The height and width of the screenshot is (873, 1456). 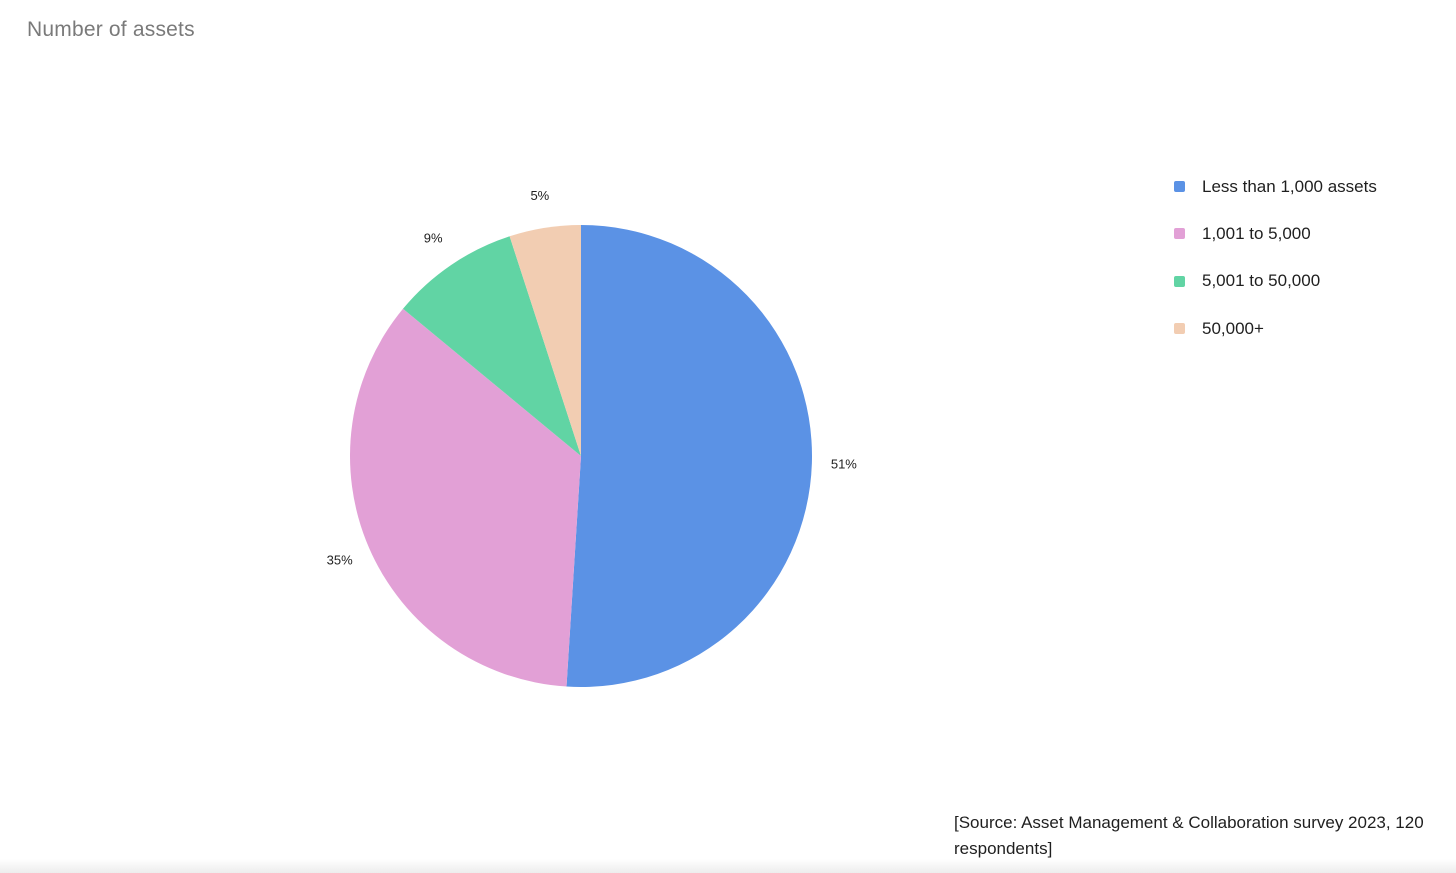 I want to click on legend-label: 50,000+, so click(x=1233, y=328).